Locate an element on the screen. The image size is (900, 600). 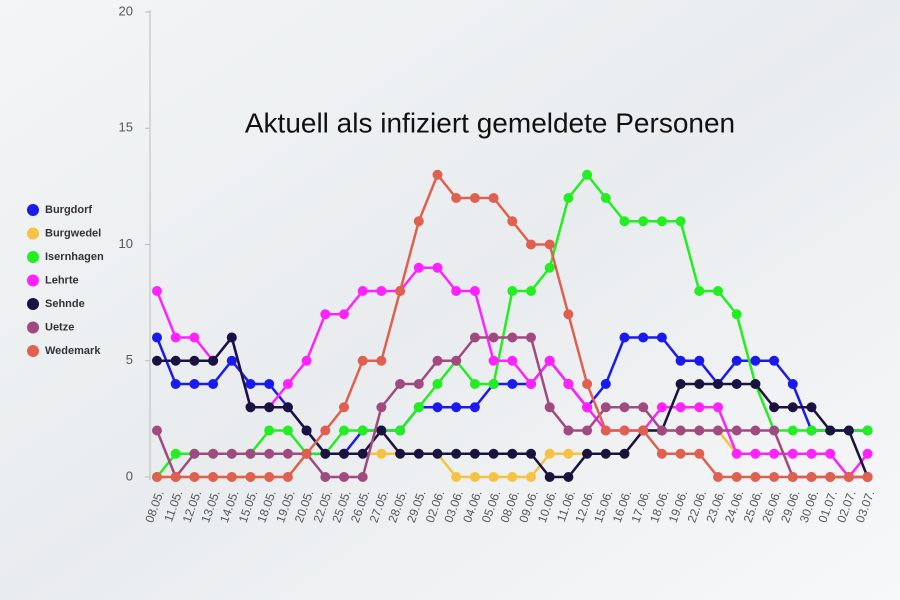
y-tick-label: 15 is located at coordinates (126, 127).